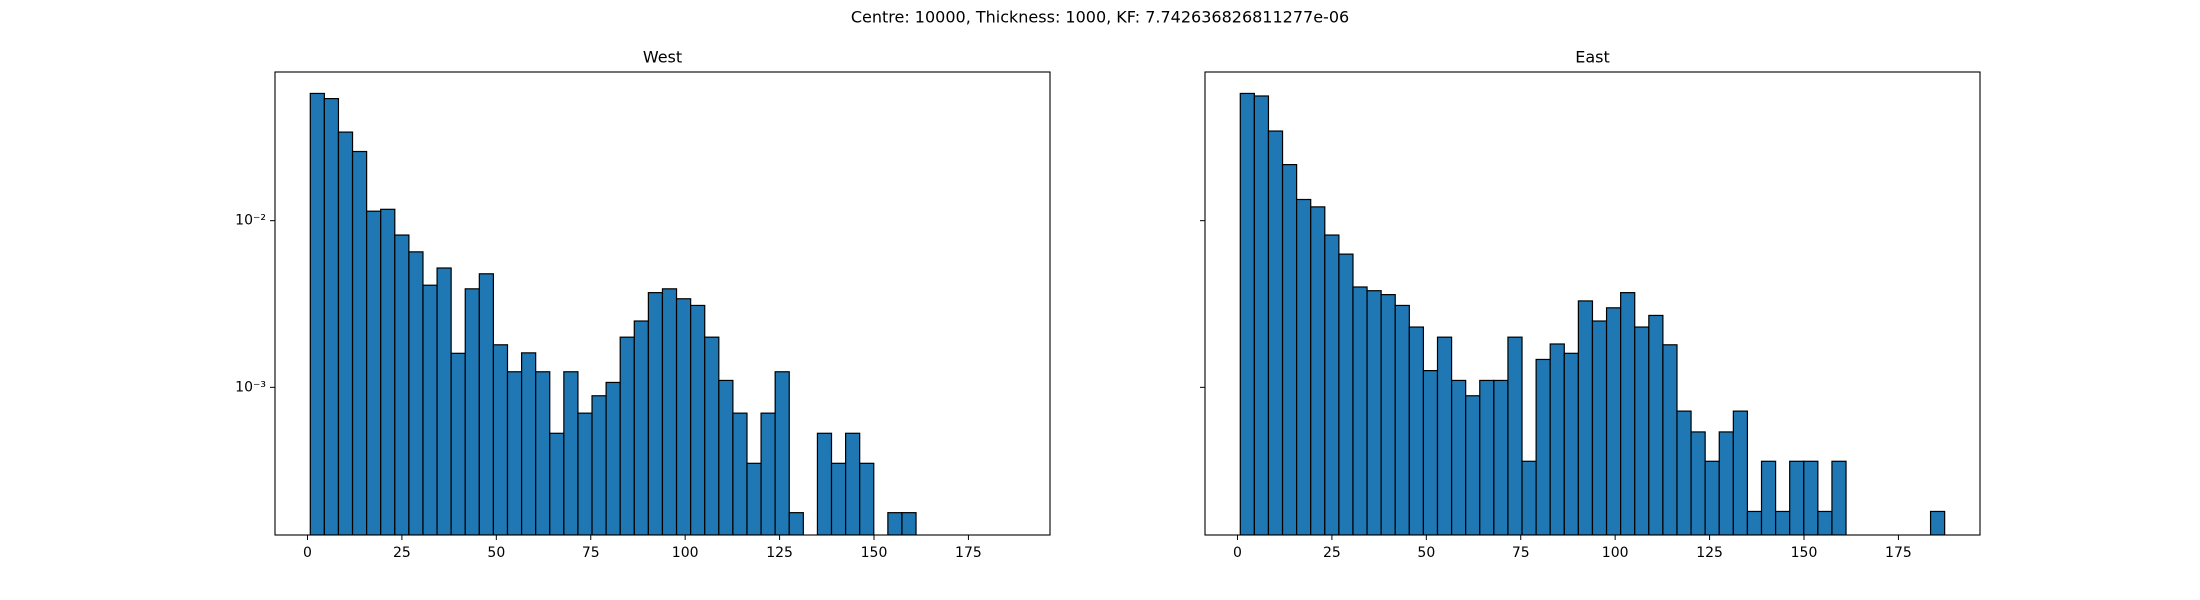 The height and width of the screenshot is (600, 2200). What do you see at coordinates (1592, 57) in the screenshot?
I see `subplot-title: East` at bounding box center [1592, 57].